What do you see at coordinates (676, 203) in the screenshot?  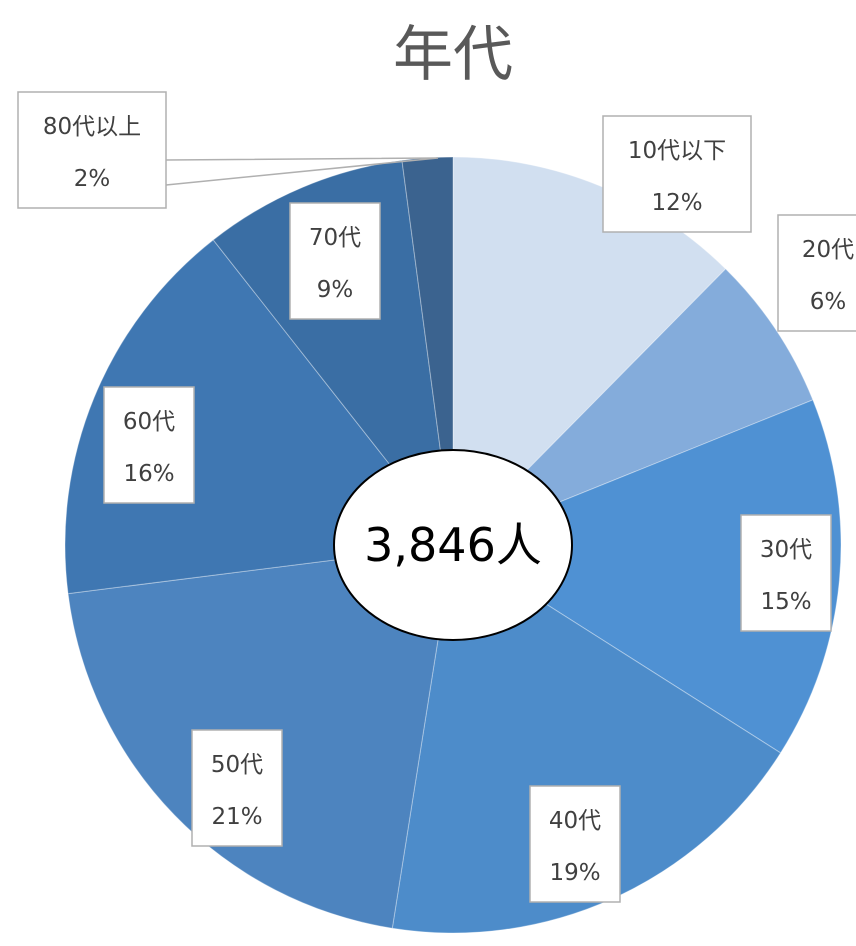 I see `slice-percent-label: 12%` at bounding box center [676, 203].